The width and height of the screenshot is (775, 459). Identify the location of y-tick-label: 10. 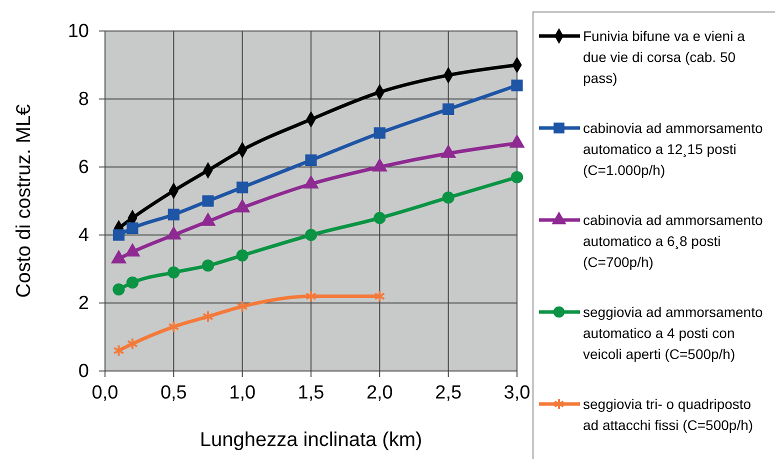
(78, 31).